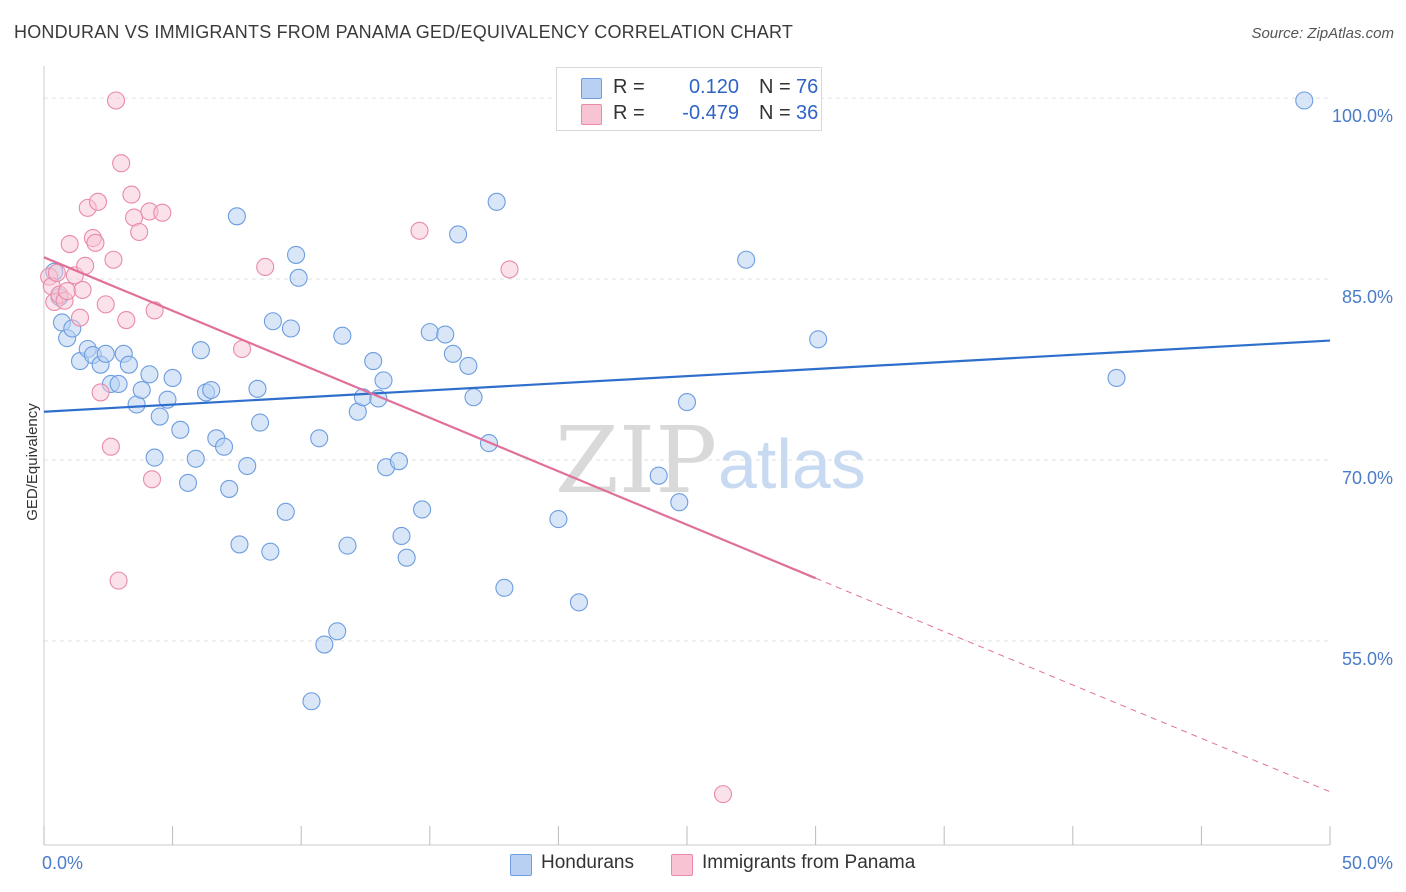 The image size is (1406, 892). I want to click on watermark-zip: ZIP, so click(636, 460).